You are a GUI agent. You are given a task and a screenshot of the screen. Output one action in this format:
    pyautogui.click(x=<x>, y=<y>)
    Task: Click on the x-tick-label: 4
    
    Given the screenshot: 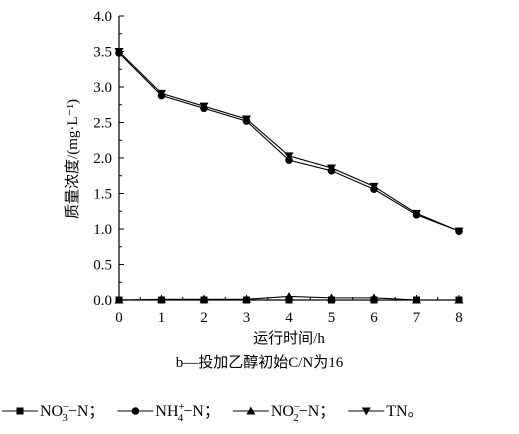 What is the action you would take?
    pyautogui.click(x=289, y=318)
    